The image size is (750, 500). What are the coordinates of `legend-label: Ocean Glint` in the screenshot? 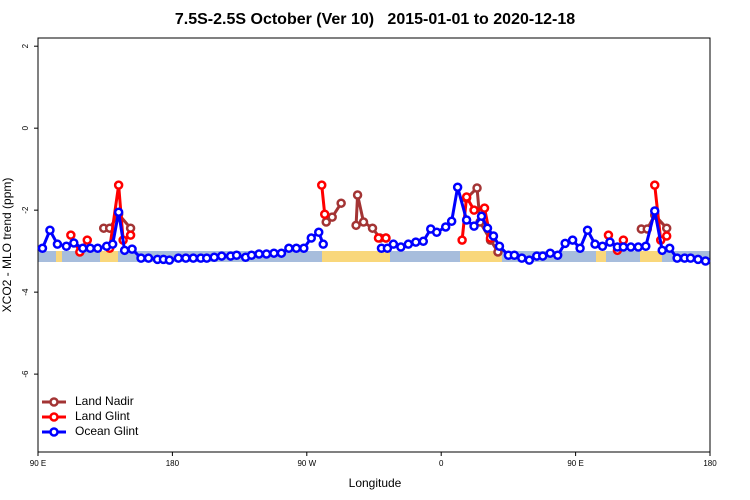 It's located at (107, 431).